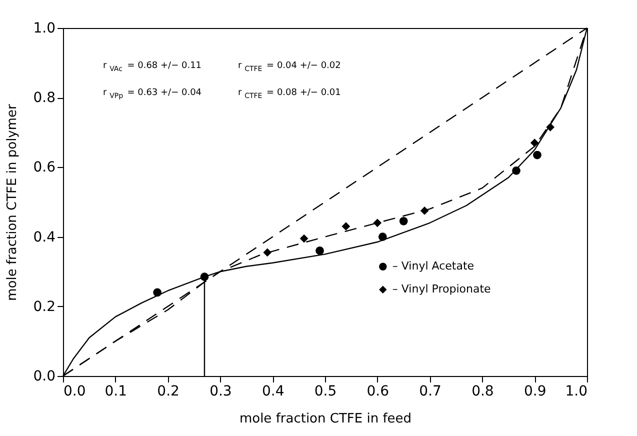  I want to click on y-tick-label: 0.0, so click(44, 376).